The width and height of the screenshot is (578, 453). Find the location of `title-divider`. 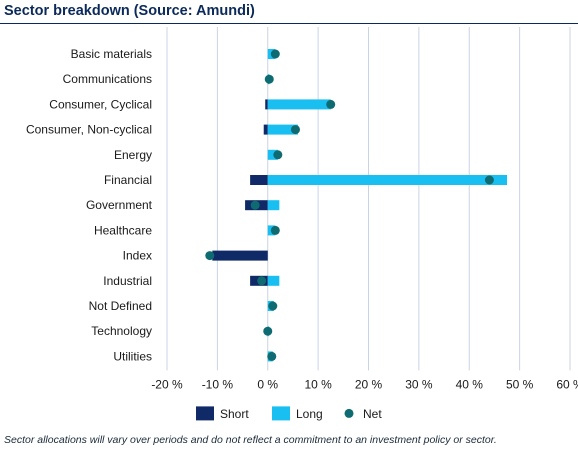

title-divider is located at coordinates (289, 23).